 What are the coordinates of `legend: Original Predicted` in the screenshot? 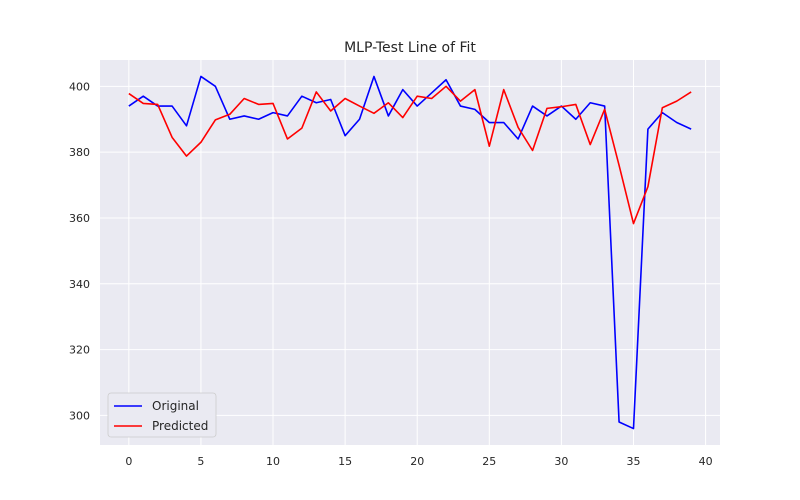 It's located at (162, 415).